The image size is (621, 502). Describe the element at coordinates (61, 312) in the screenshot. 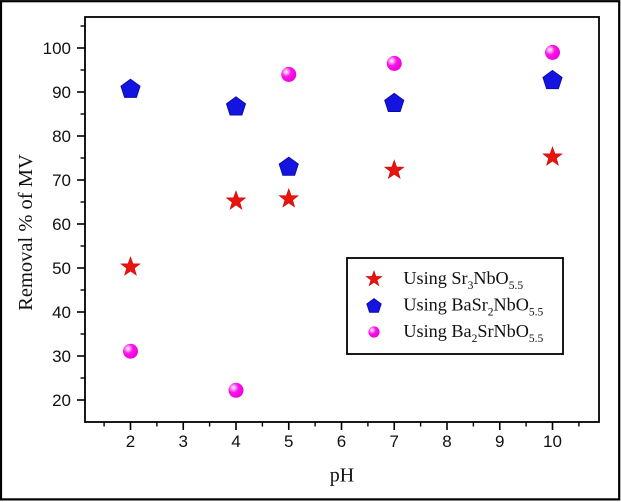

I see `svg-text: 40` at that location.